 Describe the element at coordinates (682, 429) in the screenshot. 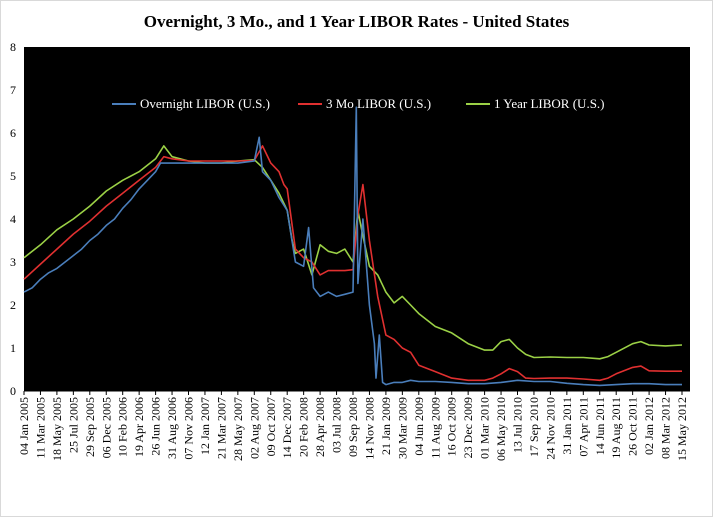

I see `x-tick-label: 15 May 2012` at that location.